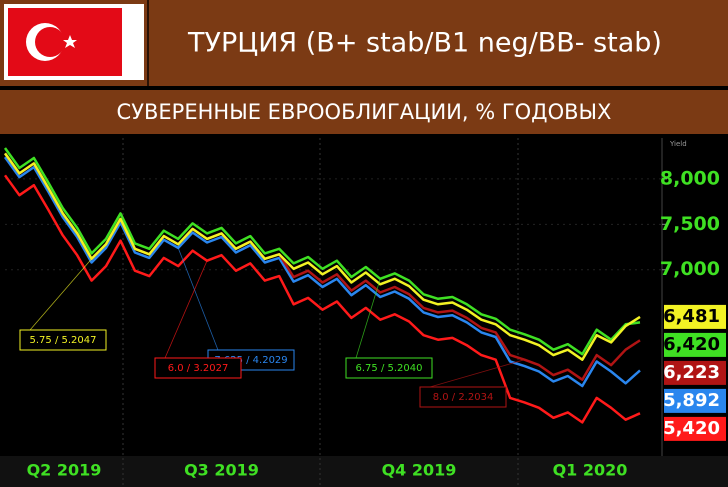 This screenshot has width=728, height=487. I want to click on series-annotation: 6.75 / 5.2040, so click(389, 368).